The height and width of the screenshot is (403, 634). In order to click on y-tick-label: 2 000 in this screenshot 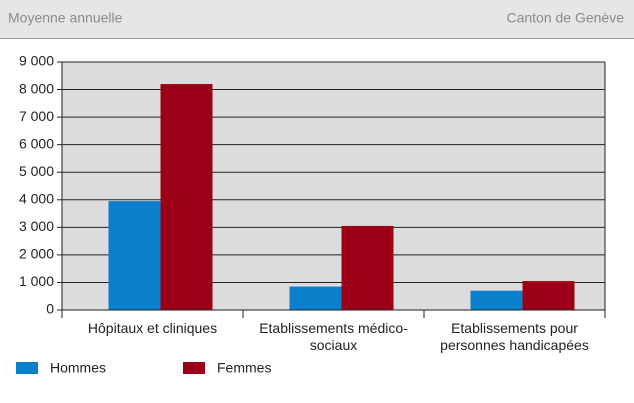, I will do `click(36, 254)`.